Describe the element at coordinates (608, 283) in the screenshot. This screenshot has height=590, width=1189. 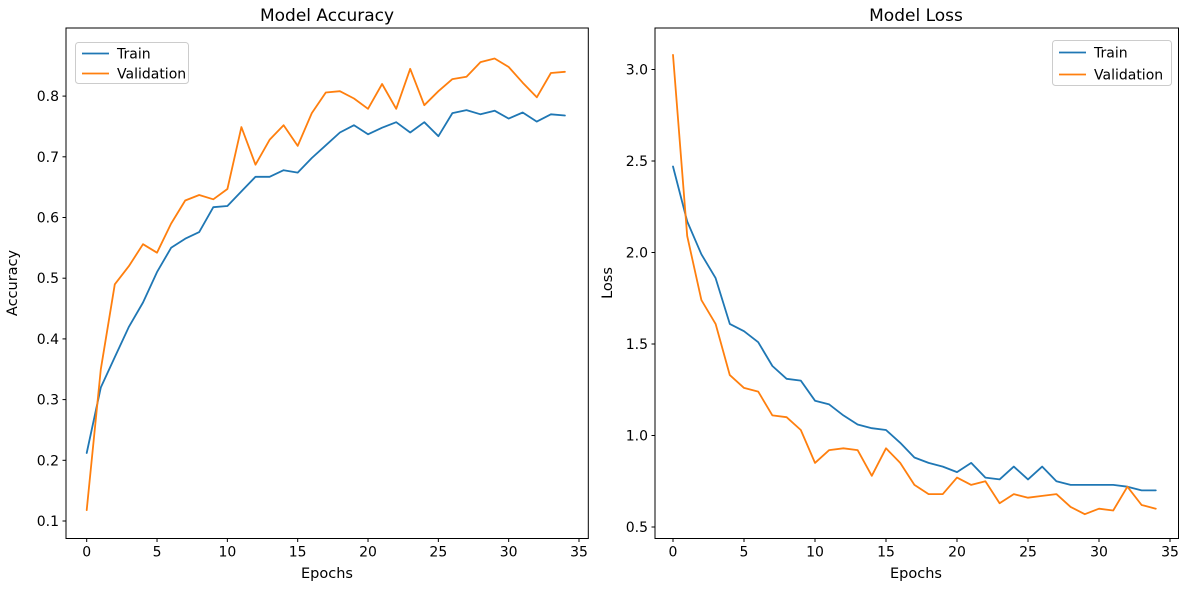
I see `loss-y-axis-label: Loss` at that location.